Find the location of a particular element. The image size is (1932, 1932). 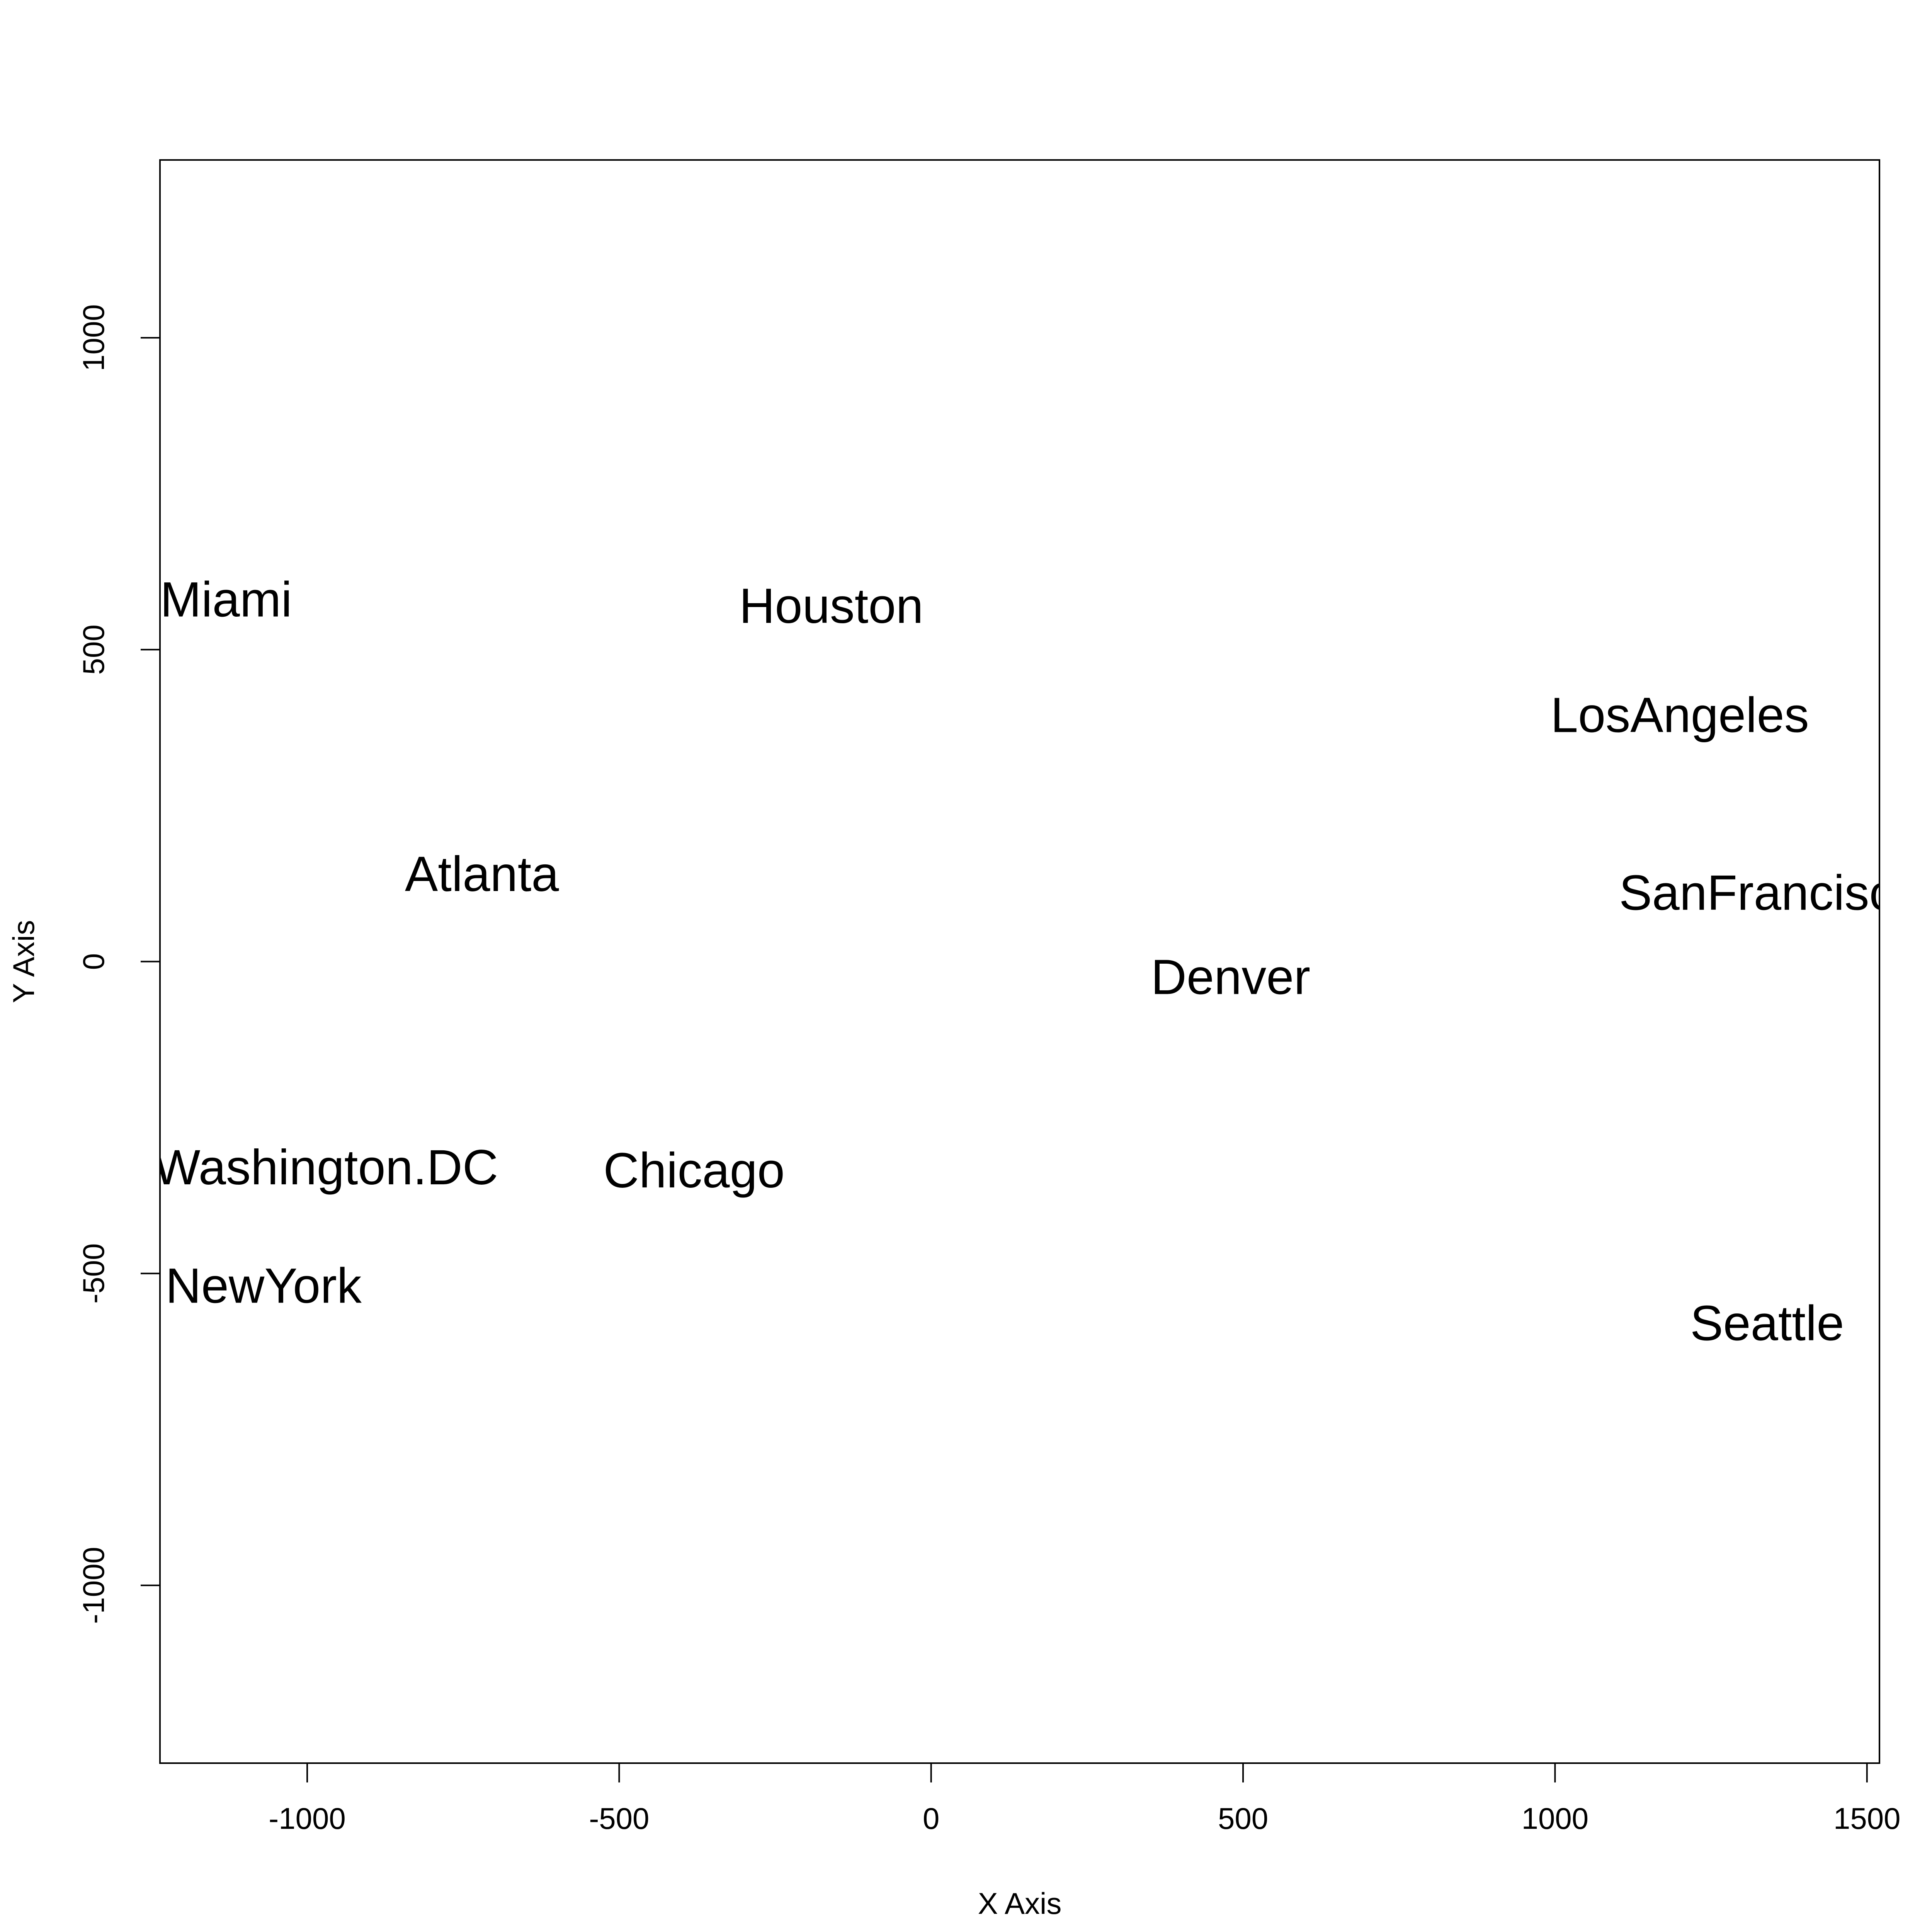

y-tick-label: 1000 is located at coordinates (94, 337).